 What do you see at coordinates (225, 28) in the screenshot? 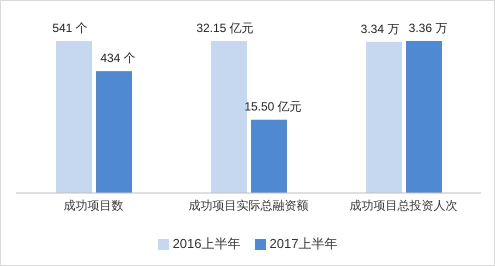
I see `data-label: 32.15 亿元` at bounding box center [225, 28].